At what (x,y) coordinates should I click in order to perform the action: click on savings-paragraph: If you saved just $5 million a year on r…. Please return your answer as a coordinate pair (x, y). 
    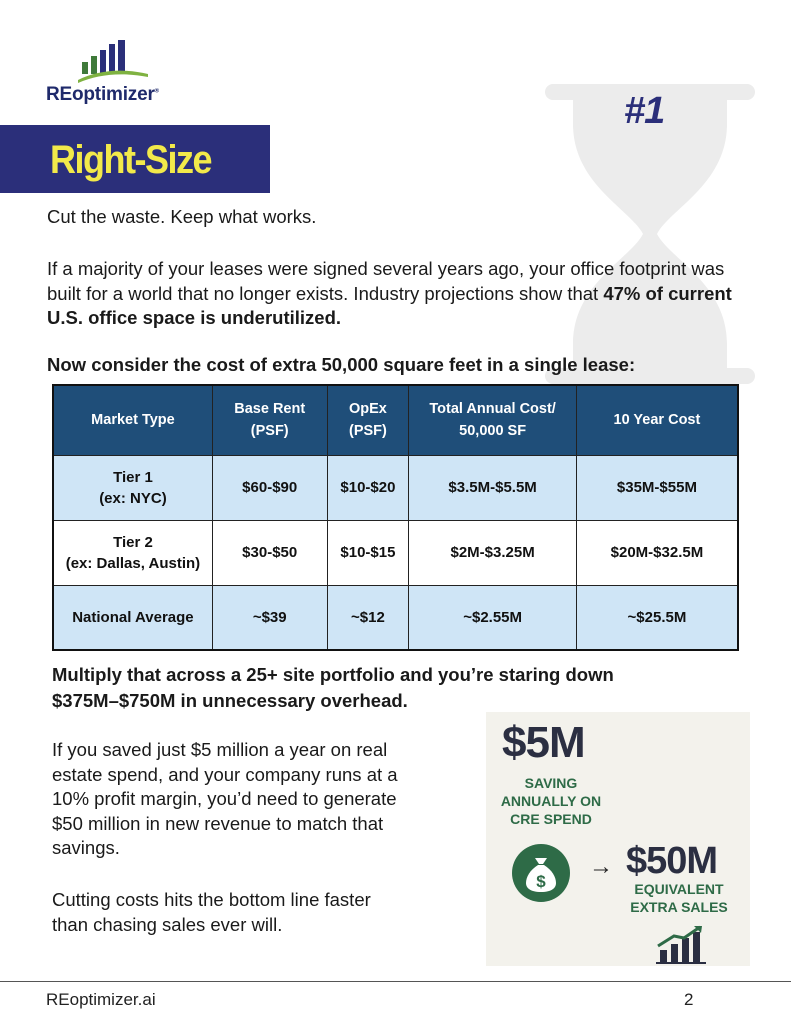
    Looking at the image, I should click on (262, 799).